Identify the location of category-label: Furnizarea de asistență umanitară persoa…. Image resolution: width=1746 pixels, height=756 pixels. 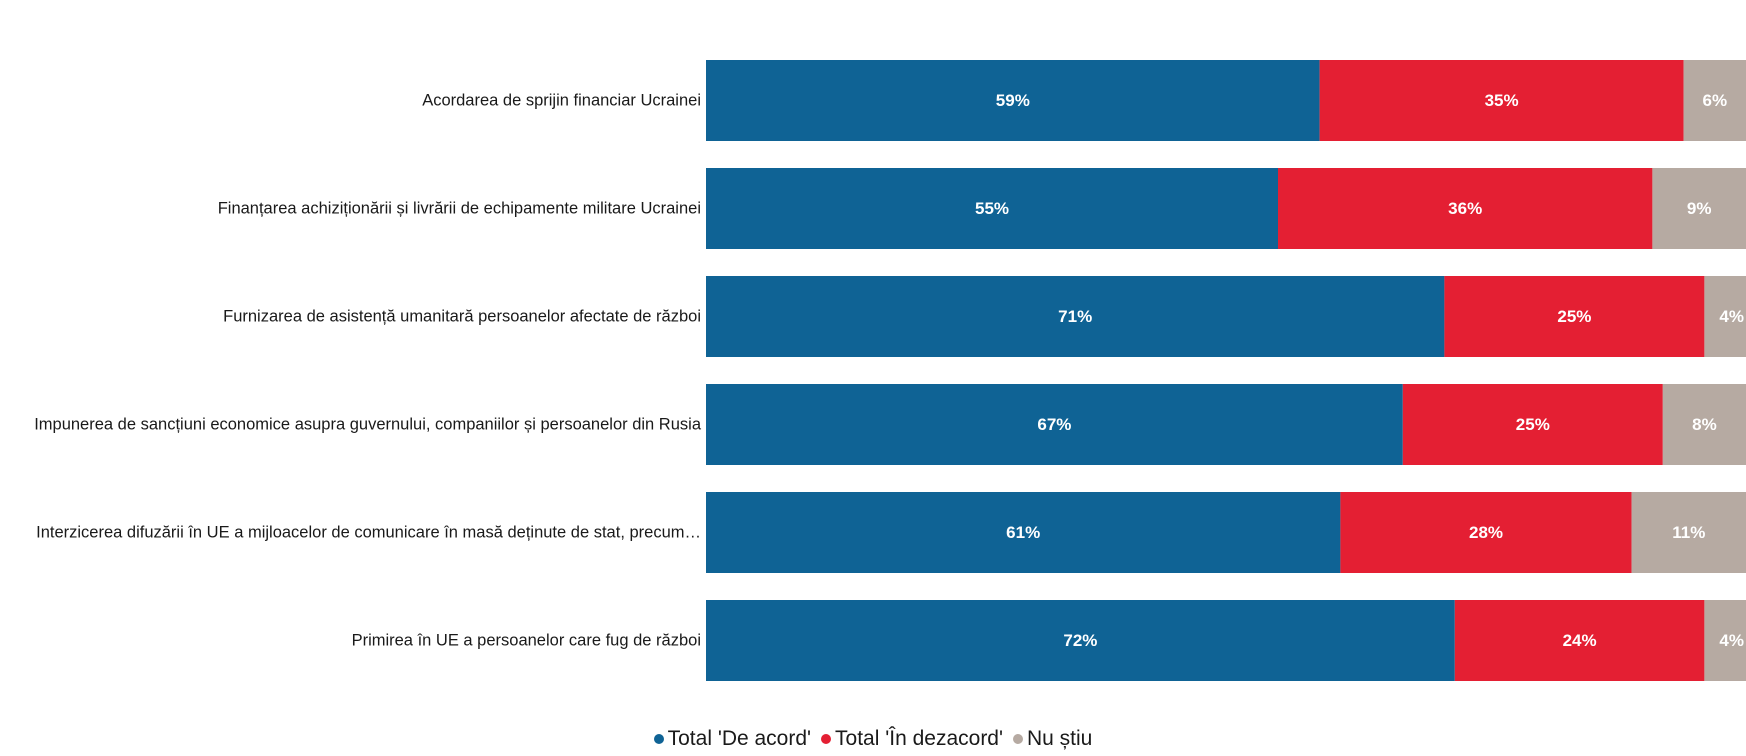
(462, 317).